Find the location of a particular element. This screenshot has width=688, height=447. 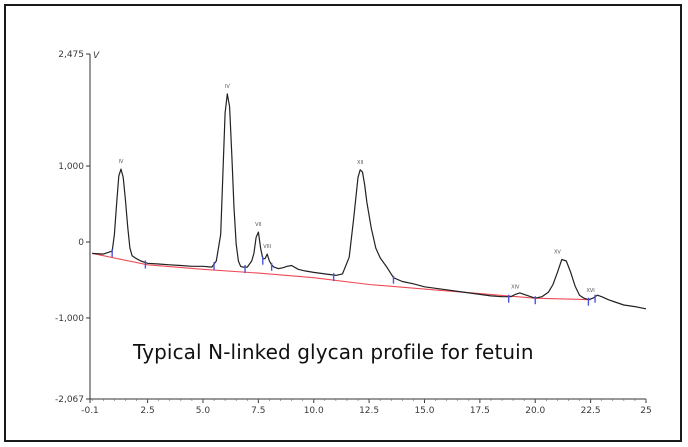

y-tick-label: 0 is located at coordinates (81, 243).